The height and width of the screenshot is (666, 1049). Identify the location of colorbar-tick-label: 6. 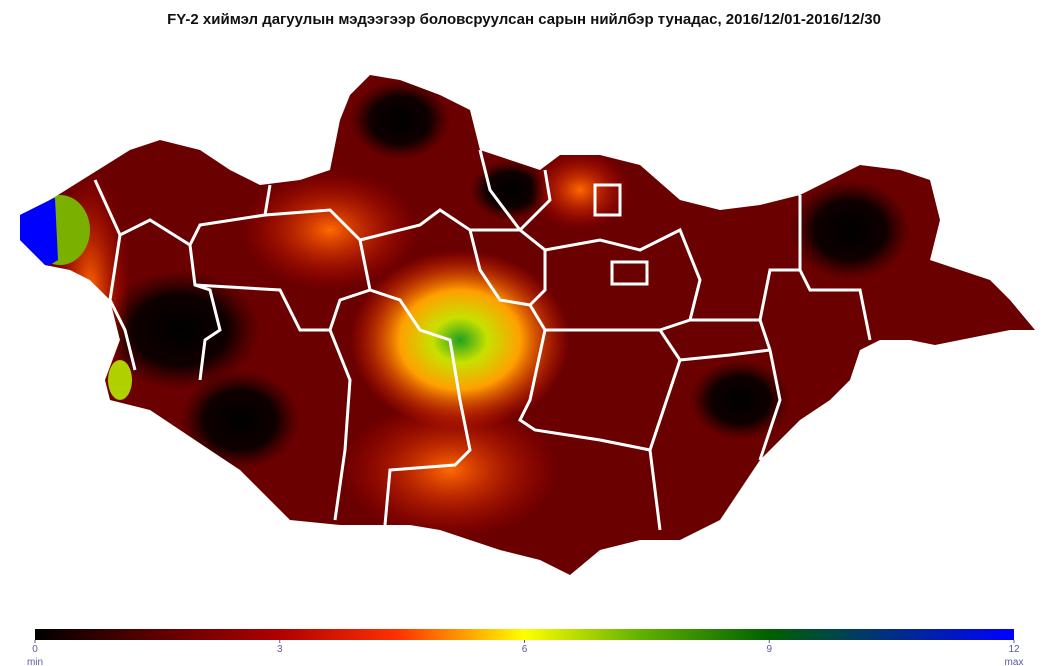
(525, 649).